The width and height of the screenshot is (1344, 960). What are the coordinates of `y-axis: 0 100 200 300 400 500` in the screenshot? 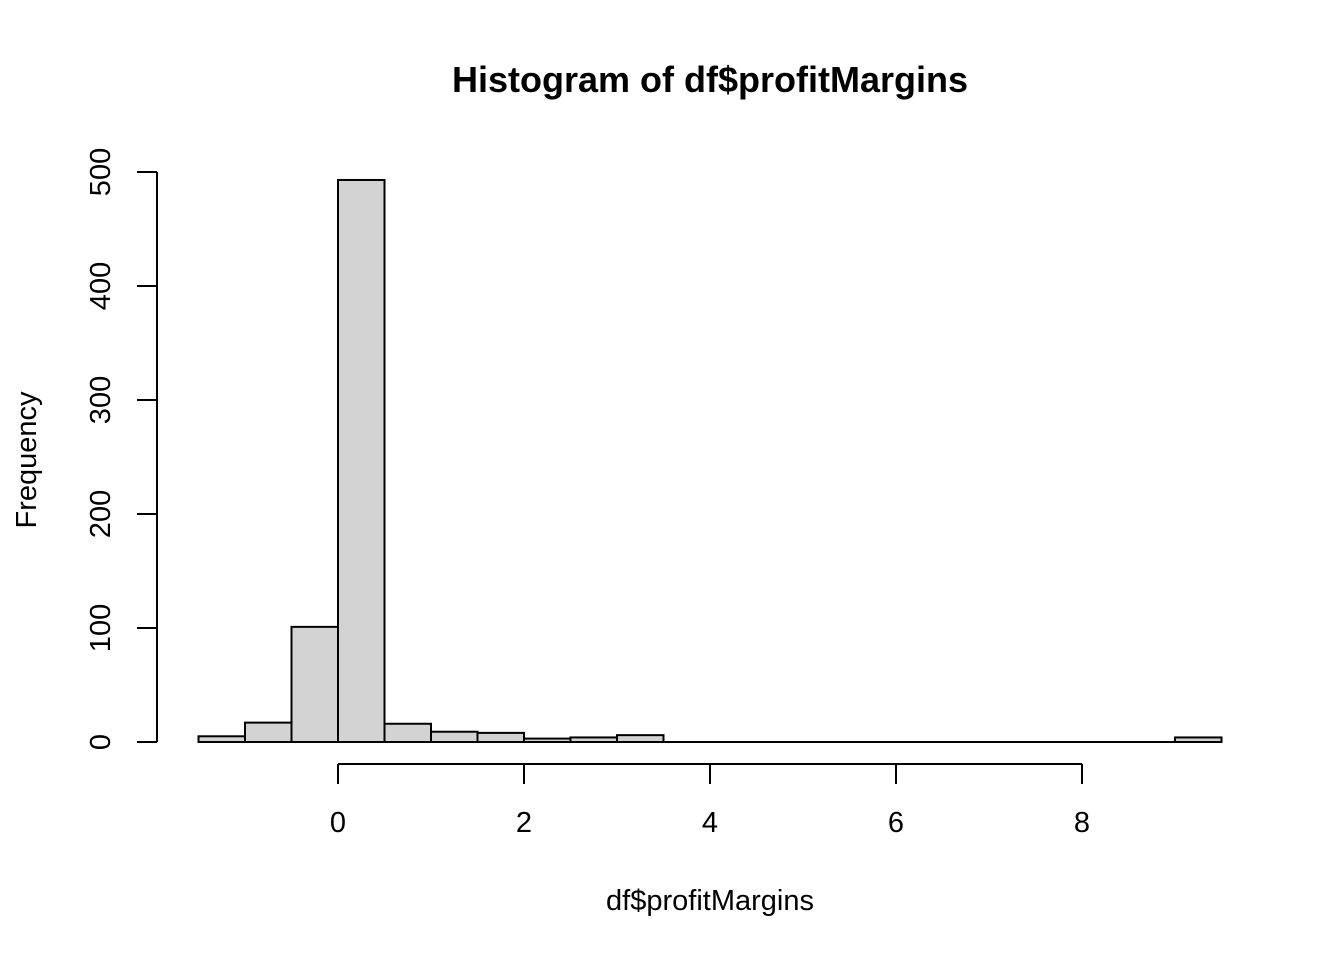 It's located at (121, 449).